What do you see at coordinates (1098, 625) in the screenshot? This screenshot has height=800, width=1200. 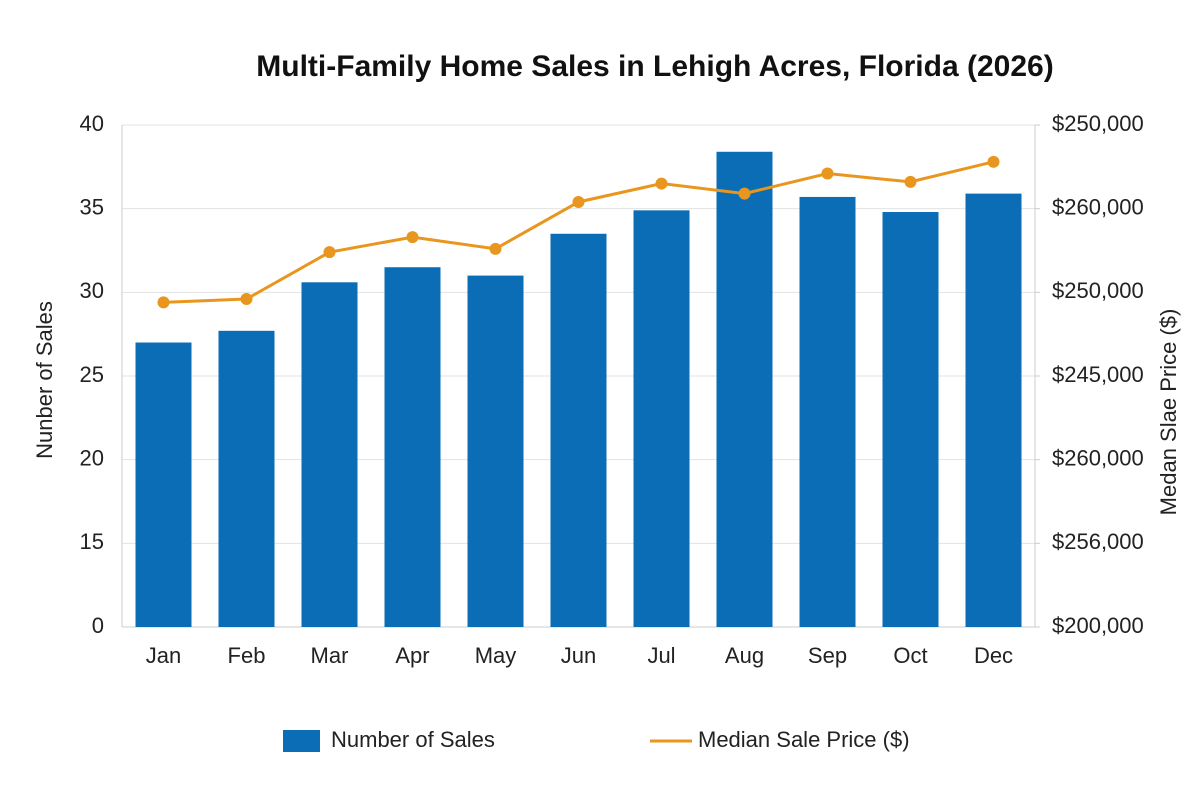 I see `y2-tick-label: $200,000` at bounding box center [1098, 625].